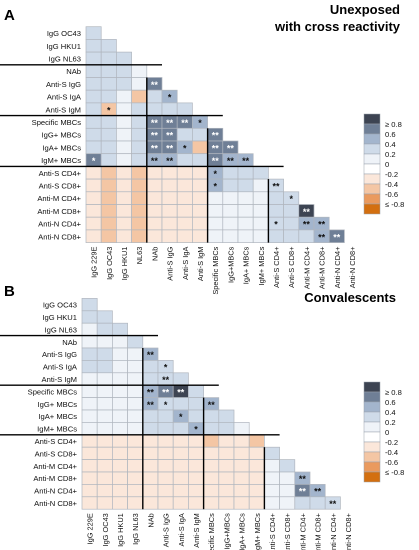 The height and width of the screenshot is (550, 419). What do you see at coordinates (211, 531) in the screenshot?
I see `column-label: Specific MBCs` at bounding box center [211, 531].